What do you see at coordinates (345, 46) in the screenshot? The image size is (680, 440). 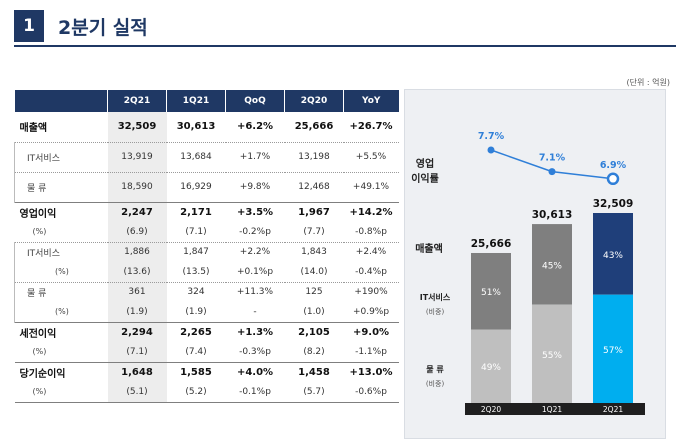 I see `header-divider` at bounding box center [345, 46].